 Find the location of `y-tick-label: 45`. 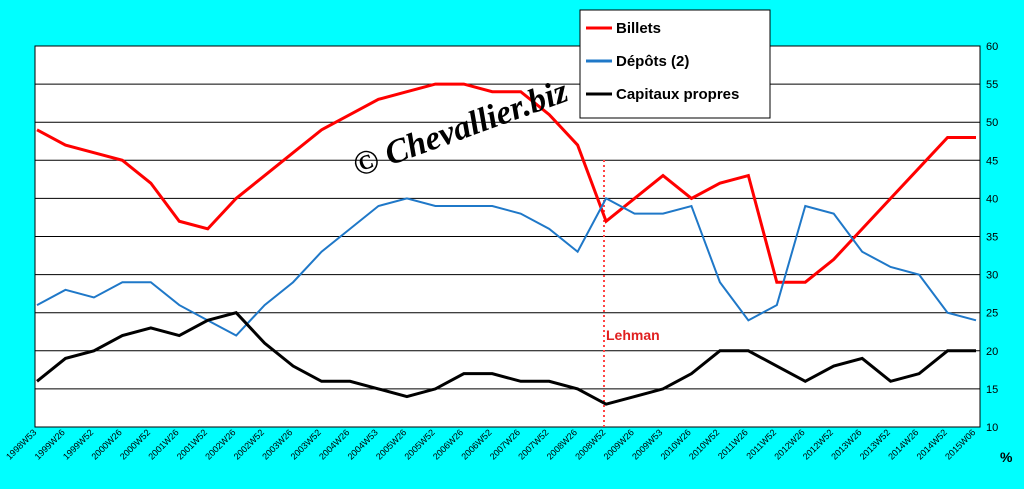

y-tick-label: 45 is located at coordinates (992, 161).